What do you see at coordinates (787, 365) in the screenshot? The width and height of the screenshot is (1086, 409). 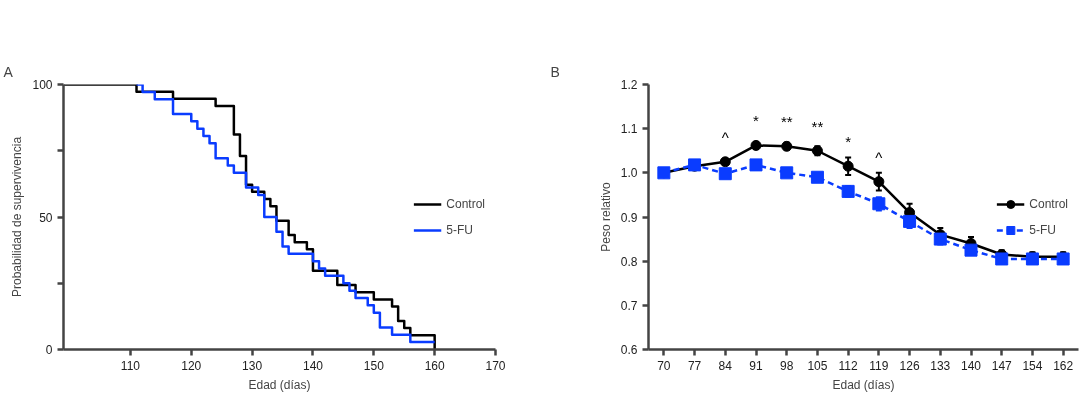 I see `x-tick-label: 98` at bounding box center [787, 365].